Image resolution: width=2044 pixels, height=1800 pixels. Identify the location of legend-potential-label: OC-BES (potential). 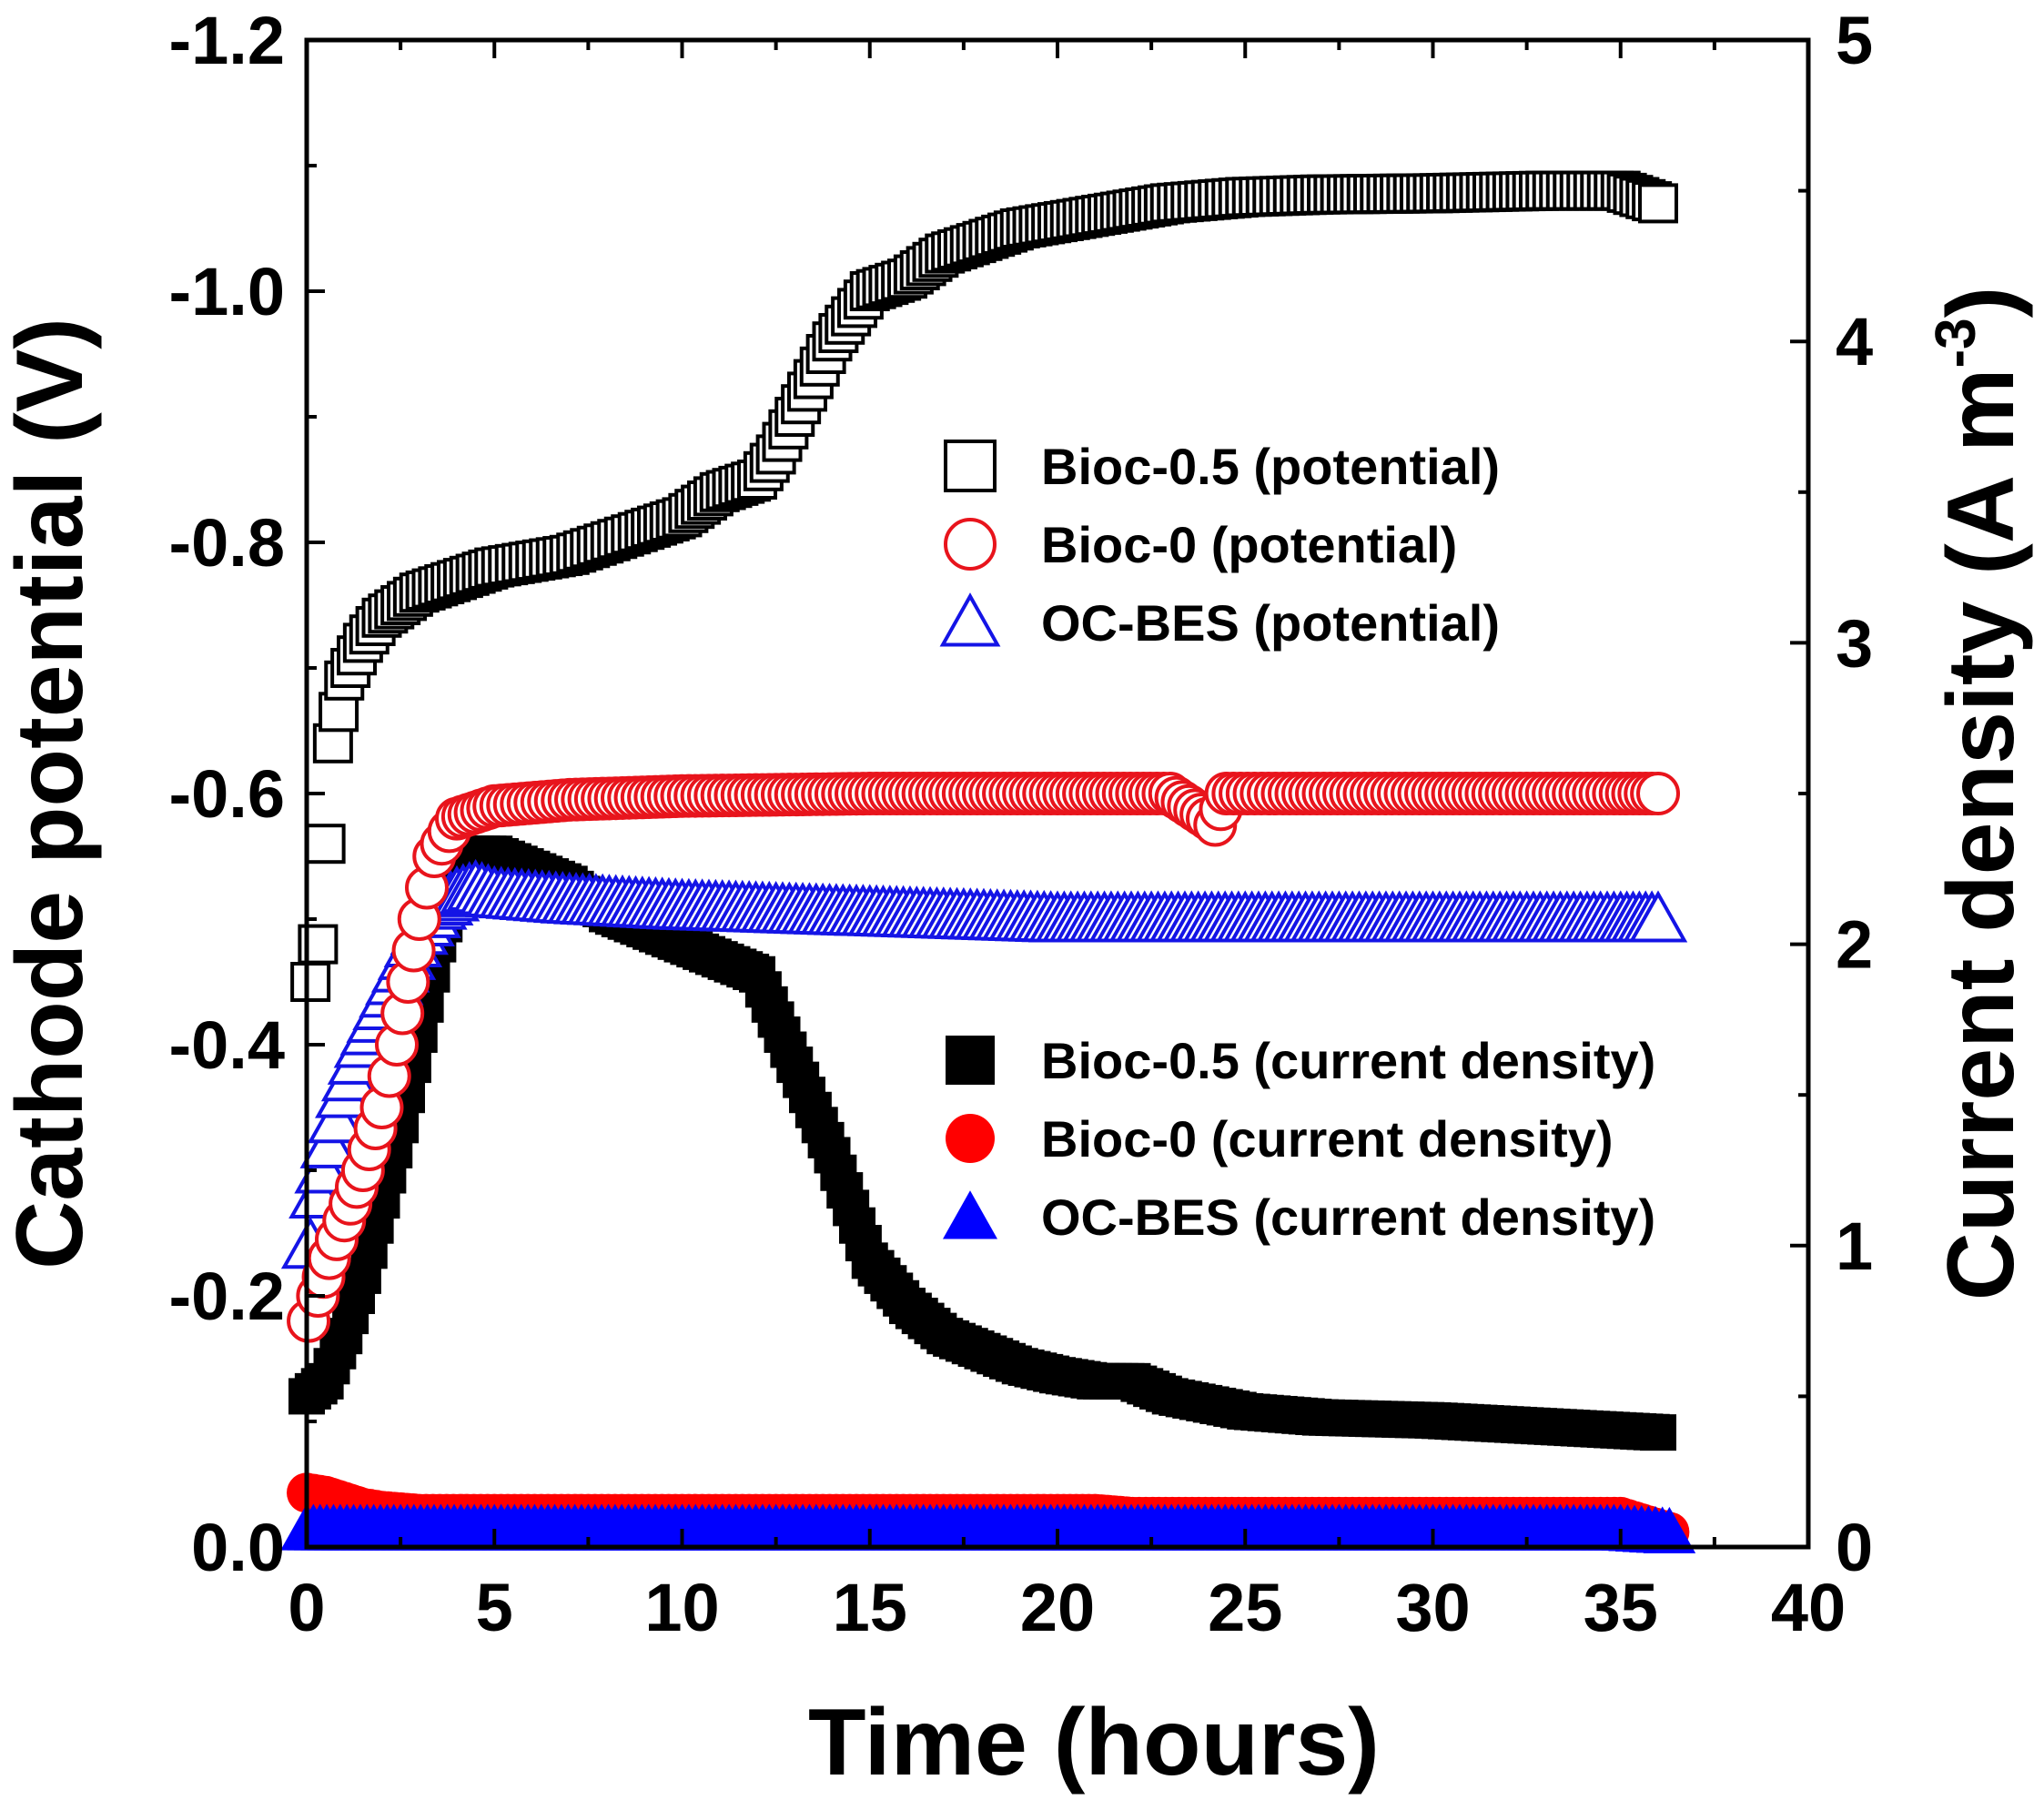
(1270, 623).